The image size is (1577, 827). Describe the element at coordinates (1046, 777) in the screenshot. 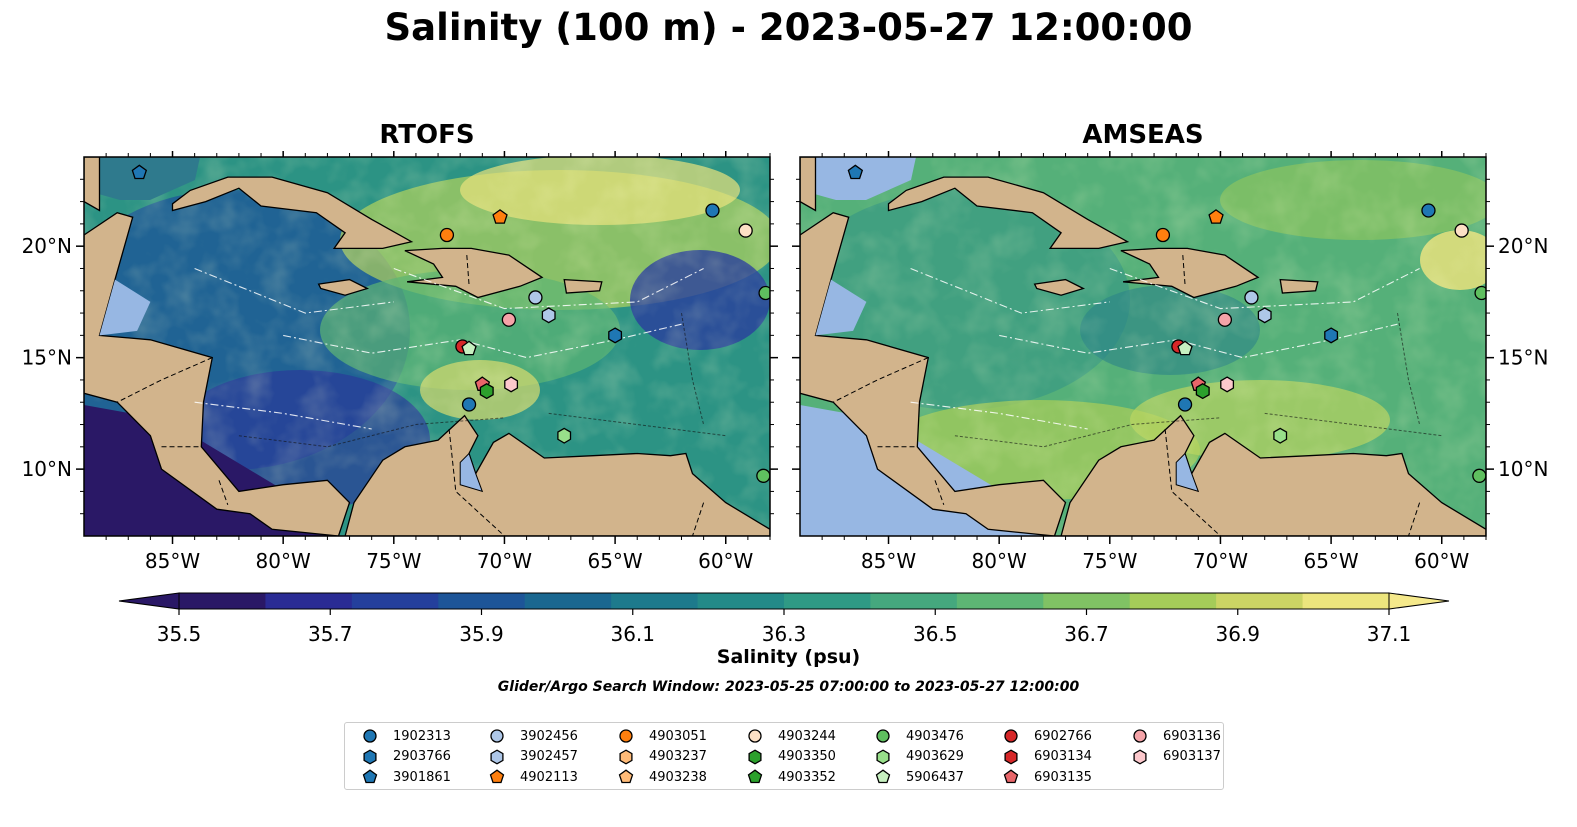

I see `legend-item-6903135: 6903135` at that location.